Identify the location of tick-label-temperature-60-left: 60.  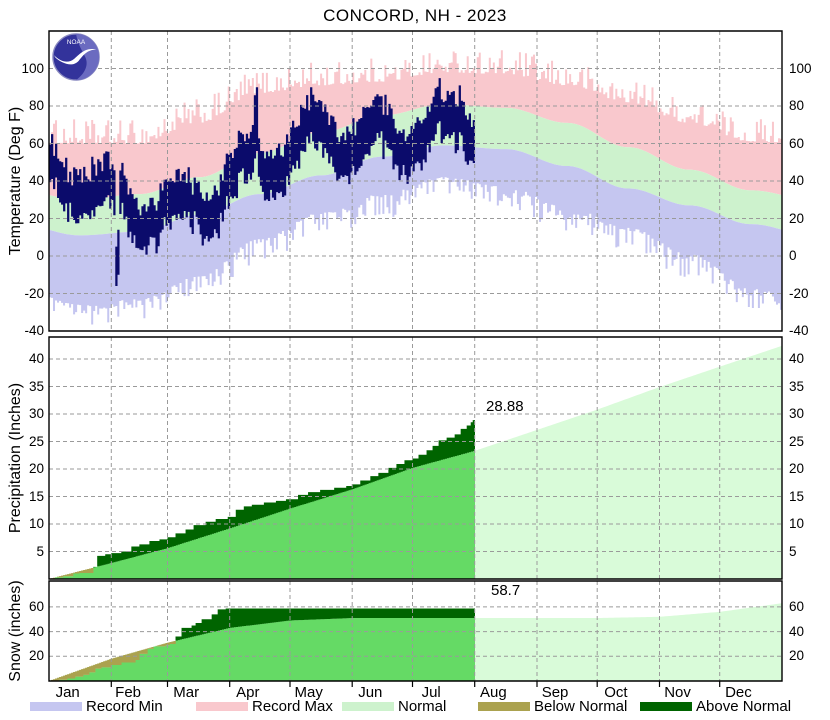
(36, 143).